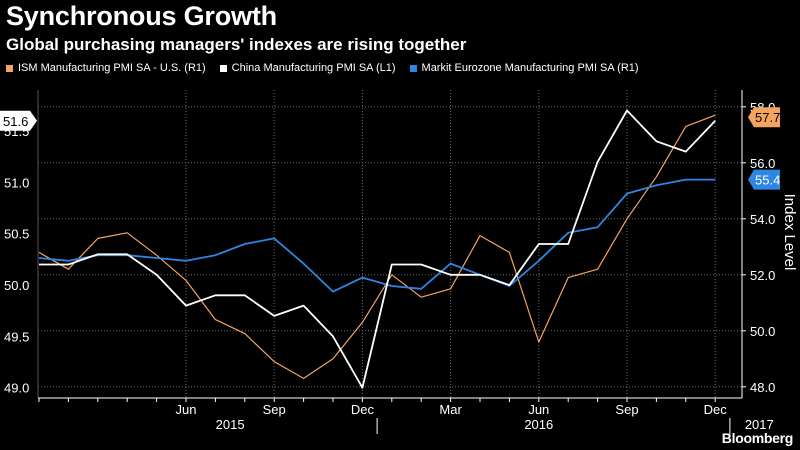 This screenshot has height=450, width=800. What do you see at coordinates (16, 234) in the screenshot?
I see `left-tick-label: 50.5` at bounding box center [16, 234].